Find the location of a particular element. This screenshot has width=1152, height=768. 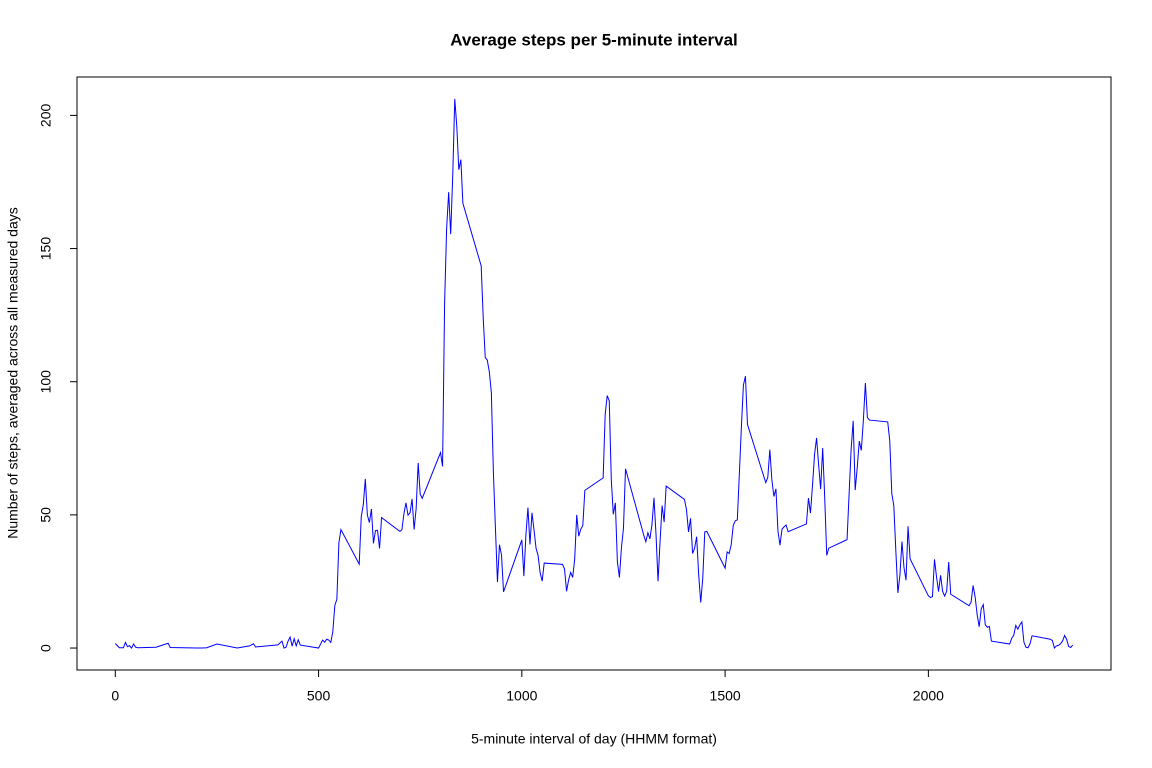

y-tick-label: 0 is located at coordinates (46, 648).